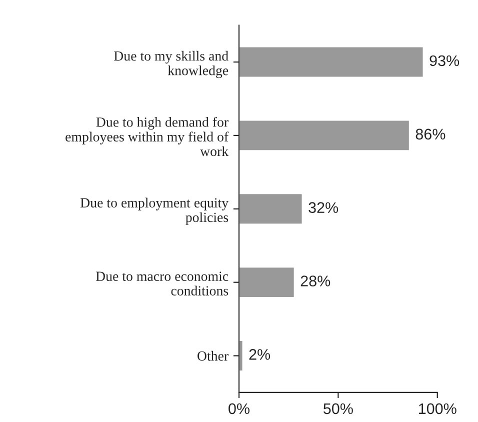 Image resolution: width=478 pixels, height=422 pixels. I want to click on data-label: 2%, so click(259, 354).